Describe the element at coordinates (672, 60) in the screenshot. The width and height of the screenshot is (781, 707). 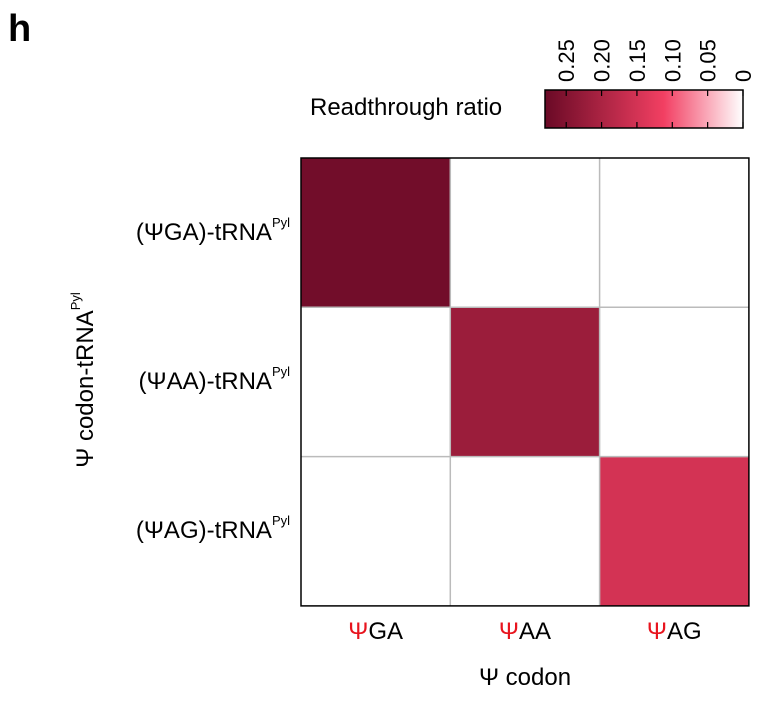
I see `colorbar-tick-label: 0.10` at that location.